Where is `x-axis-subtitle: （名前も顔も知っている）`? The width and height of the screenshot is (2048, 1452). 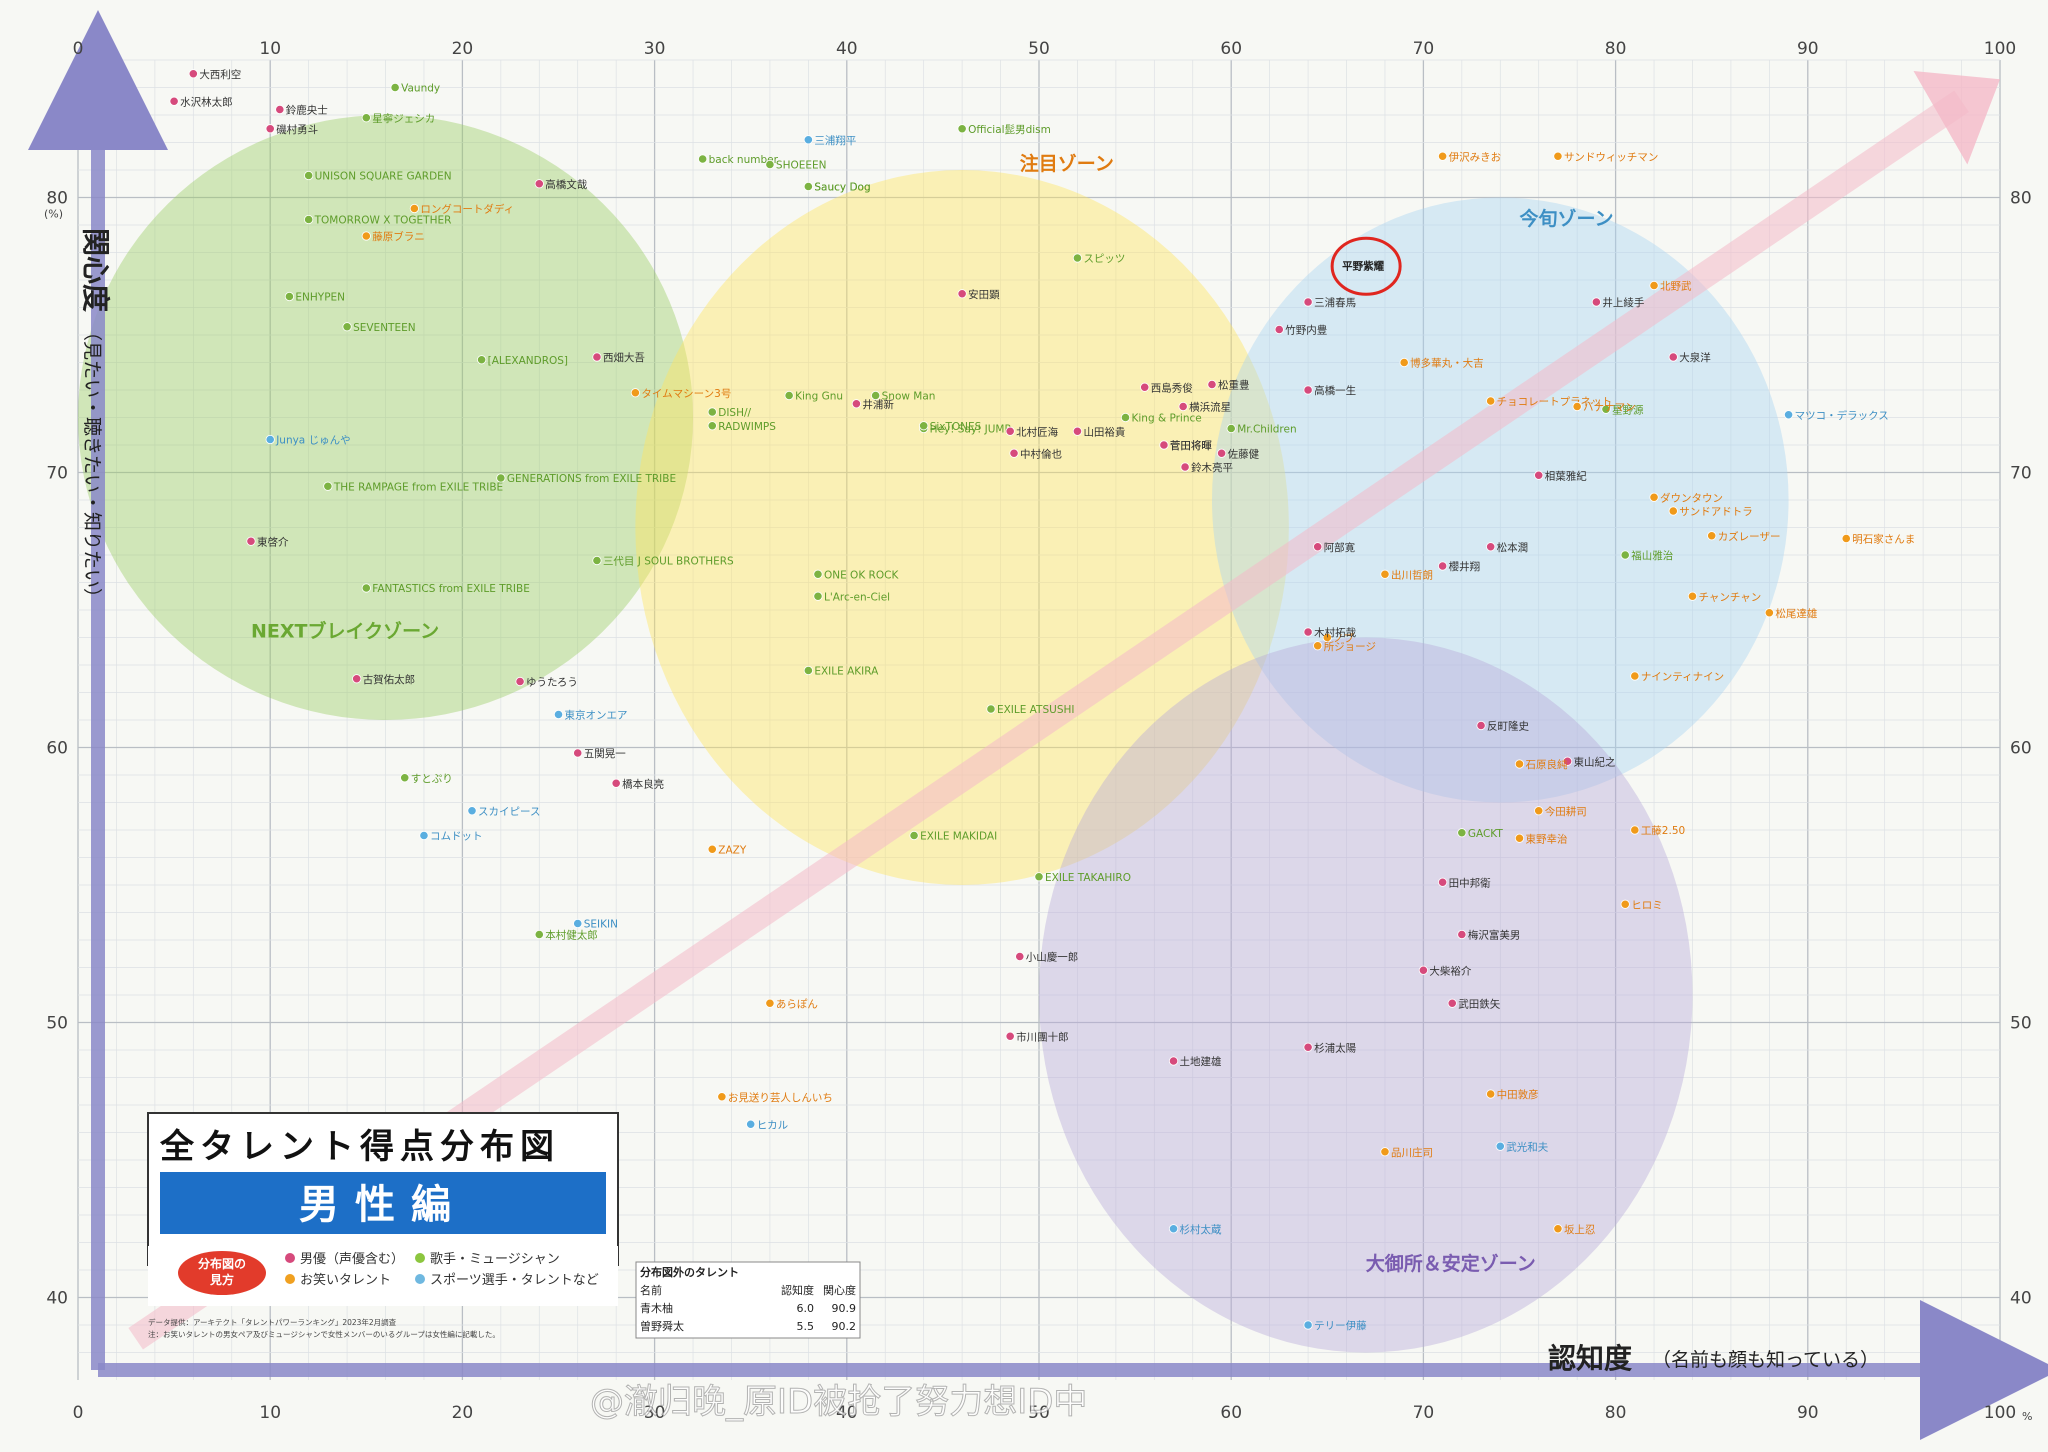
x-axis-subtitle: （名前も顔も知っている） is located at coordinates (1765, 1360).